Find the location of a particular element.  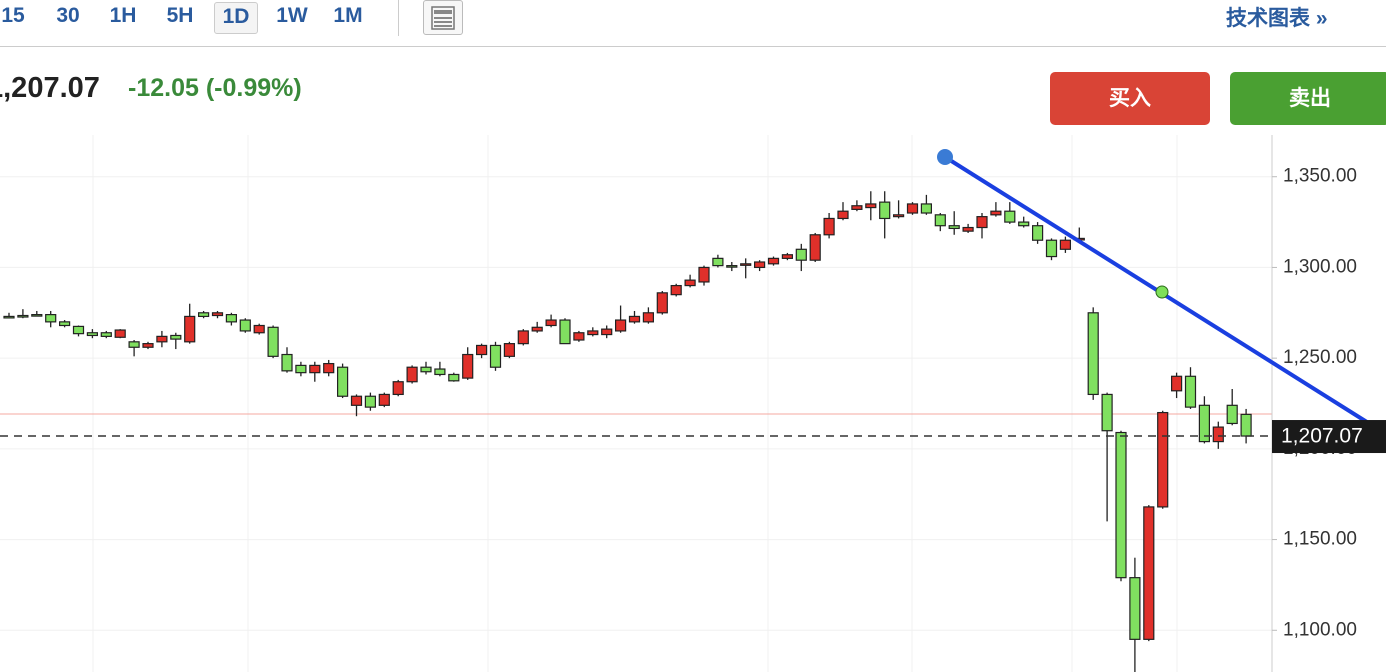

toolbar: 15 30 1H 5H 1D 1W 1M 技术图表 » is located at coordinates (693, 23).